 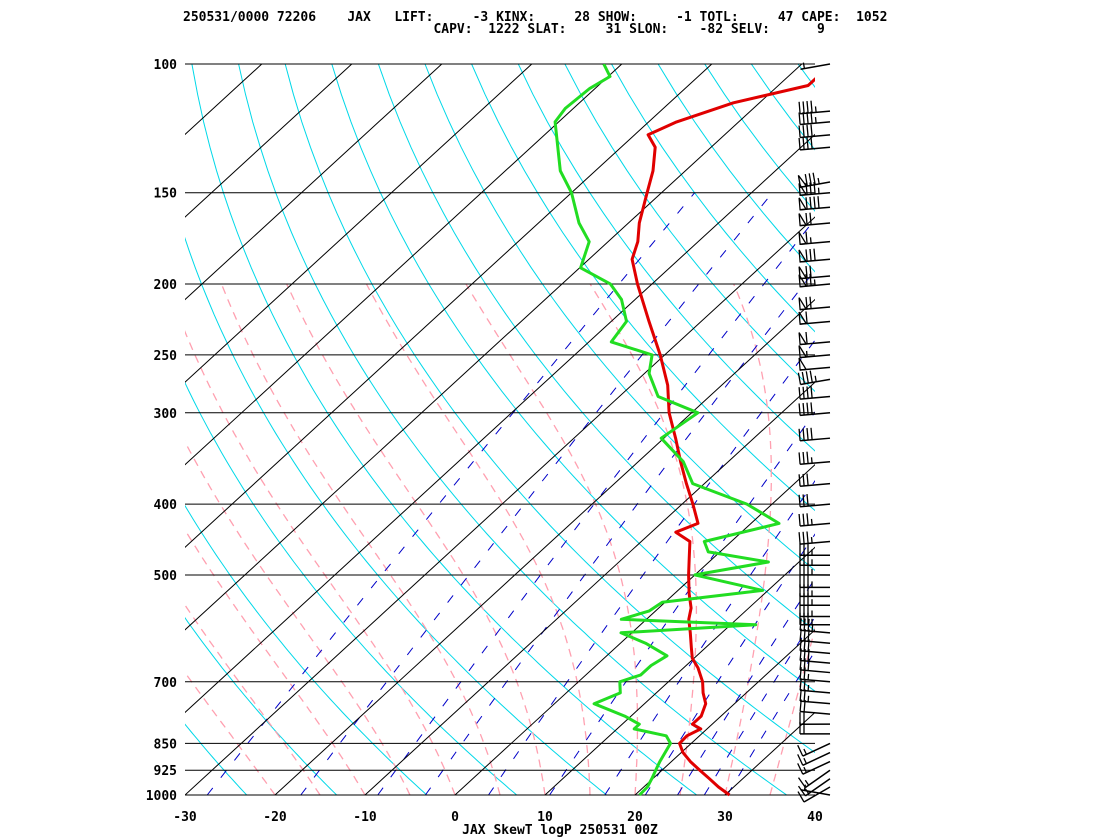 I want to click on pressure-tick-label: 150, so click(x=166, y=194).